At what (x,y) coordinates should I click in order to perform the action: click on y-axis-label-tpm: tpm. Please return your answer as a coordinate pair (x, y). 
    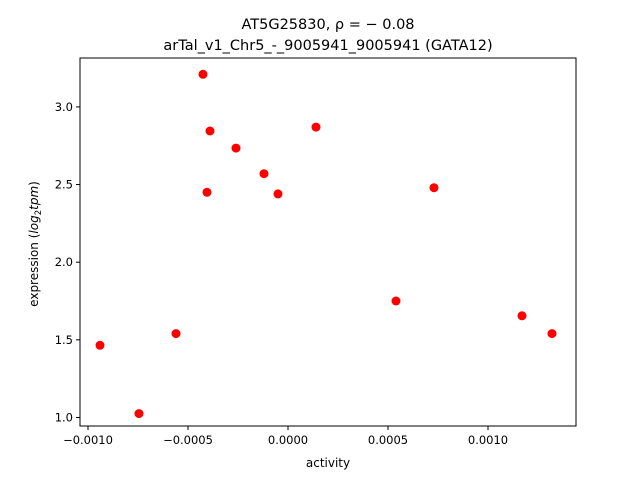
    Looking at the image, I should click on (34, 198).